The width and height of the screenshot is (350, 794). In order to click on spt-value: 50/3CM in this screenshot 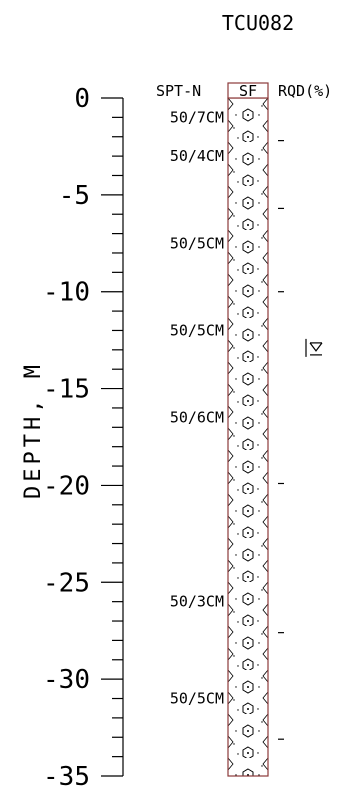, I will do `click(197, 602)`.